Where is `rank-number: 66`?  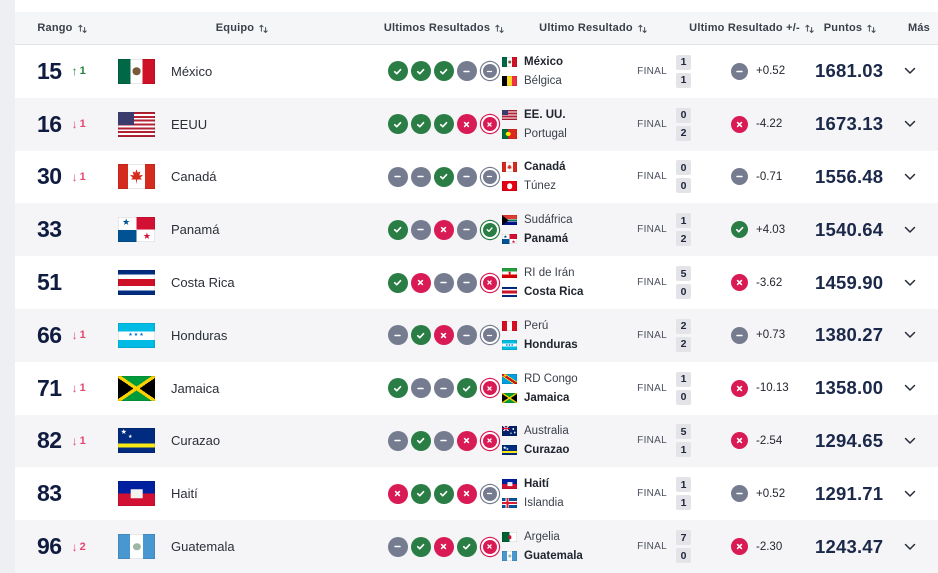 rank-number: 66 is located at coordinates (49, 334).